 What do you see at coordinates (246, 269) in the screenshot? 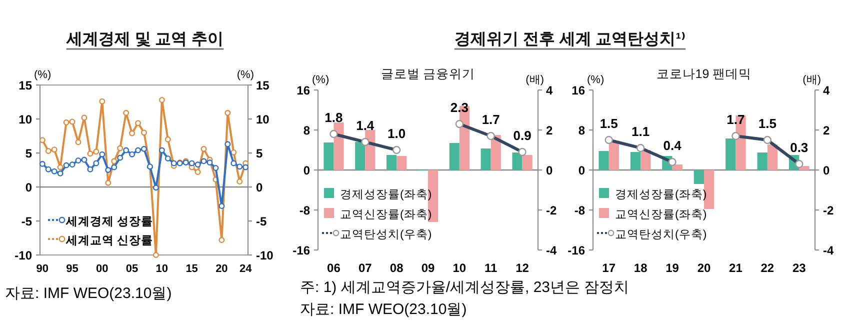
I see `x-tick-label: 24` at bounding box center [246, 269].